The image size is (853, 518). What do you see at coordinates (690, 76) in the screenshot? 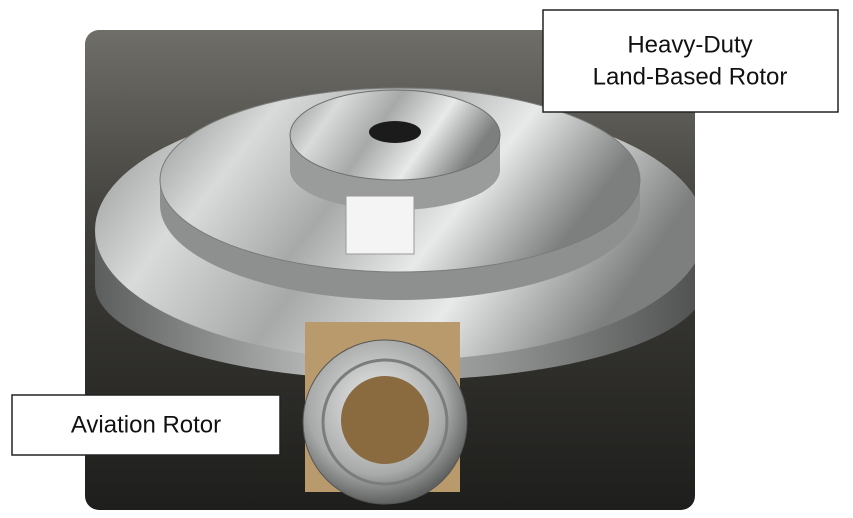
I see `callout-text: Land-Based Rotor` at bounding box center [690, 76].